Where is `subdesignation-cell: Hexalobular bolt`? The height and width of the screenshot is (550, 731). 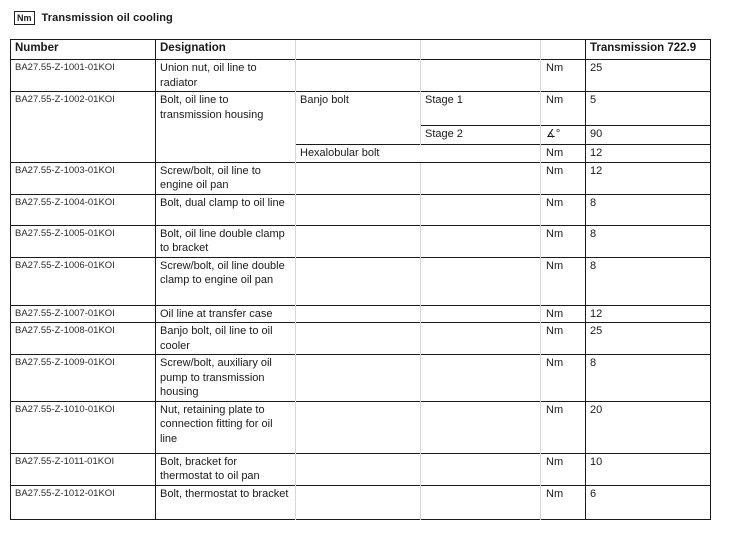 subdesignation-cell: Hexalobular bolt is located at coordinates (418, 153).